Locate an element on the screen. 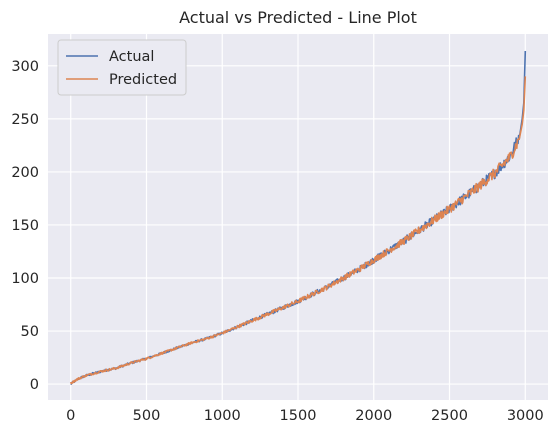  y-tick-label: 300 is located at coordinates (25, 67).